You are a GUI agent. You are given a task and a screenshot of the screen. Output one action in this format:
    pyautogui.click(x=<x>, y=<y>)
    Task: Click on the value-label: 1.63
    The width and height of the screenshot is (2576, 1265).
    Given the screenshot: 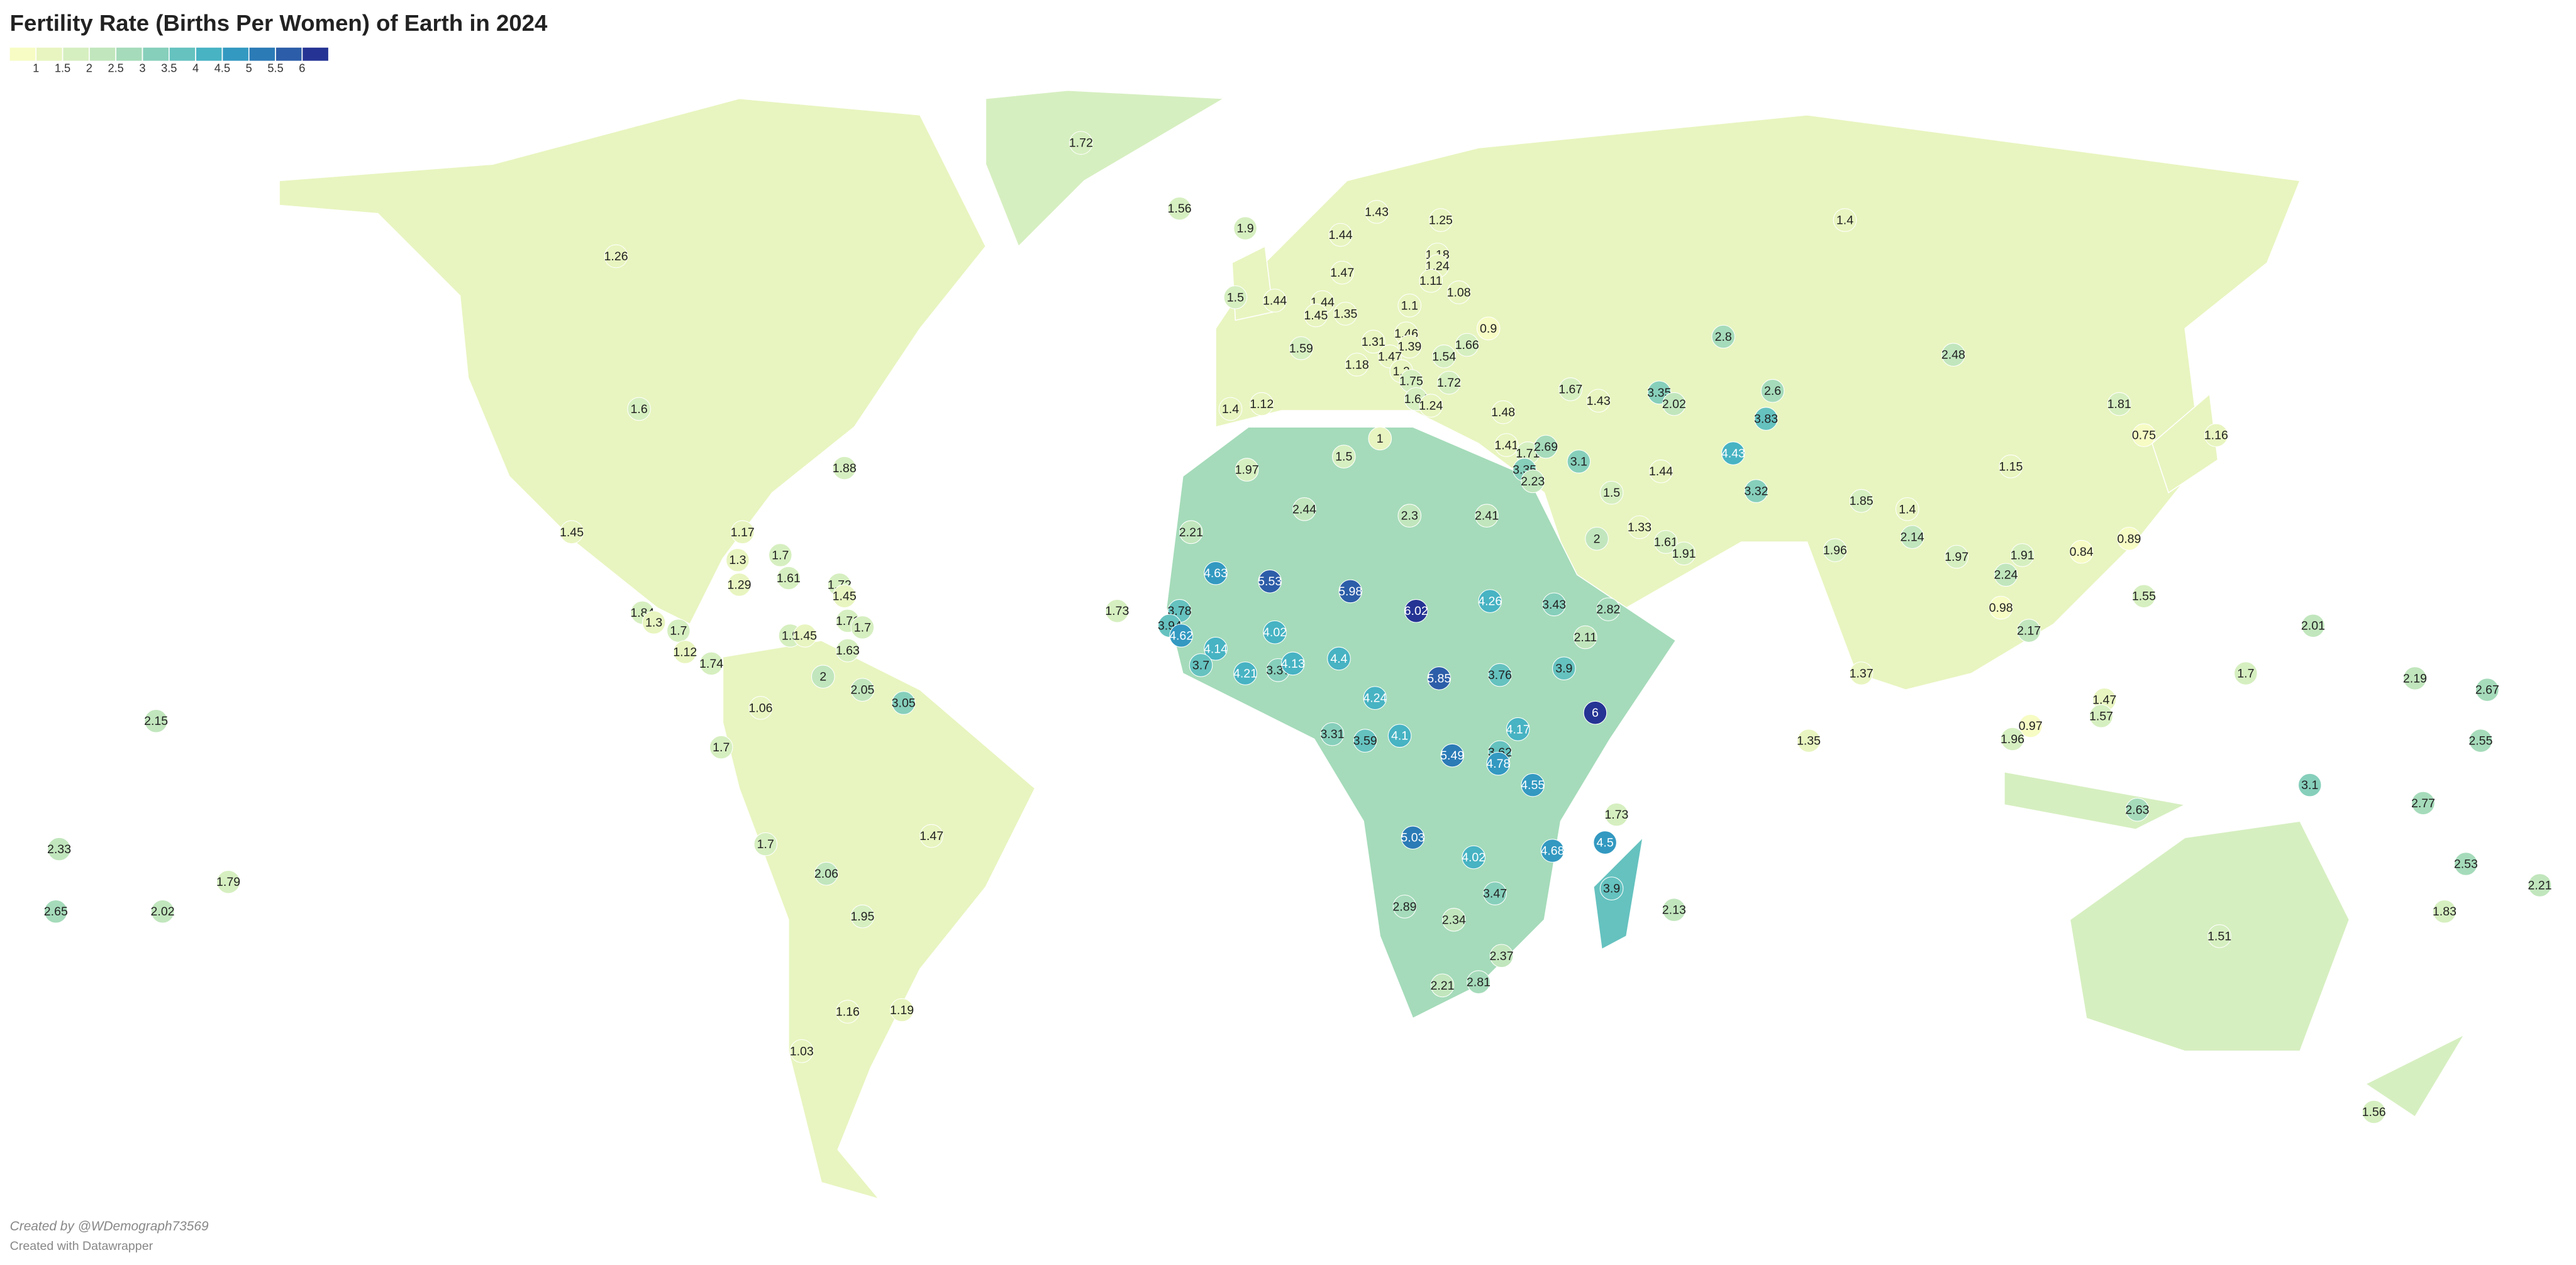 What is the action you would take?
    pyautogui.click(x=848, y=651)
    